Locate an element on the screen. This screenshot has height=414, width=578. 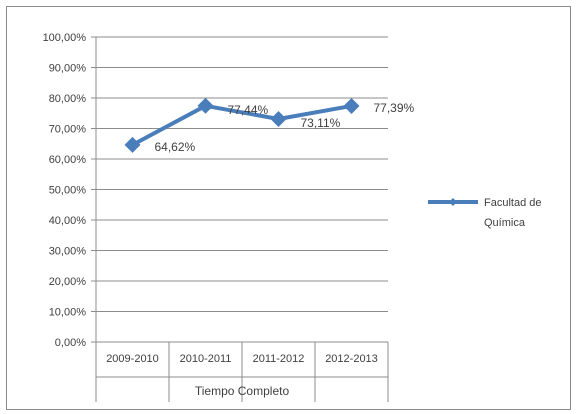
y-tick-label: 30,00% is located at coordinates (68, 252).